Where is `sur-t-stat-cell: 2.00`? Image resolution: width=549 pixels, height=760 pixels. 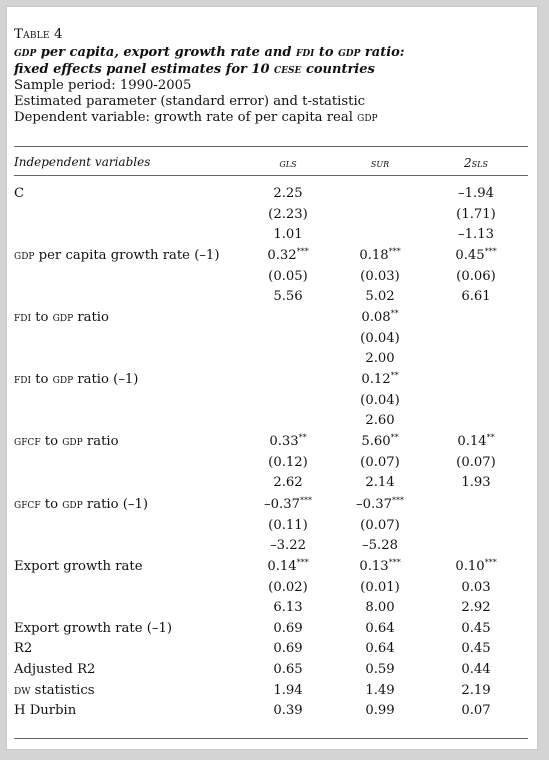 sur-t-stat-cell: 2.00 is located at coordinates (380, 359).